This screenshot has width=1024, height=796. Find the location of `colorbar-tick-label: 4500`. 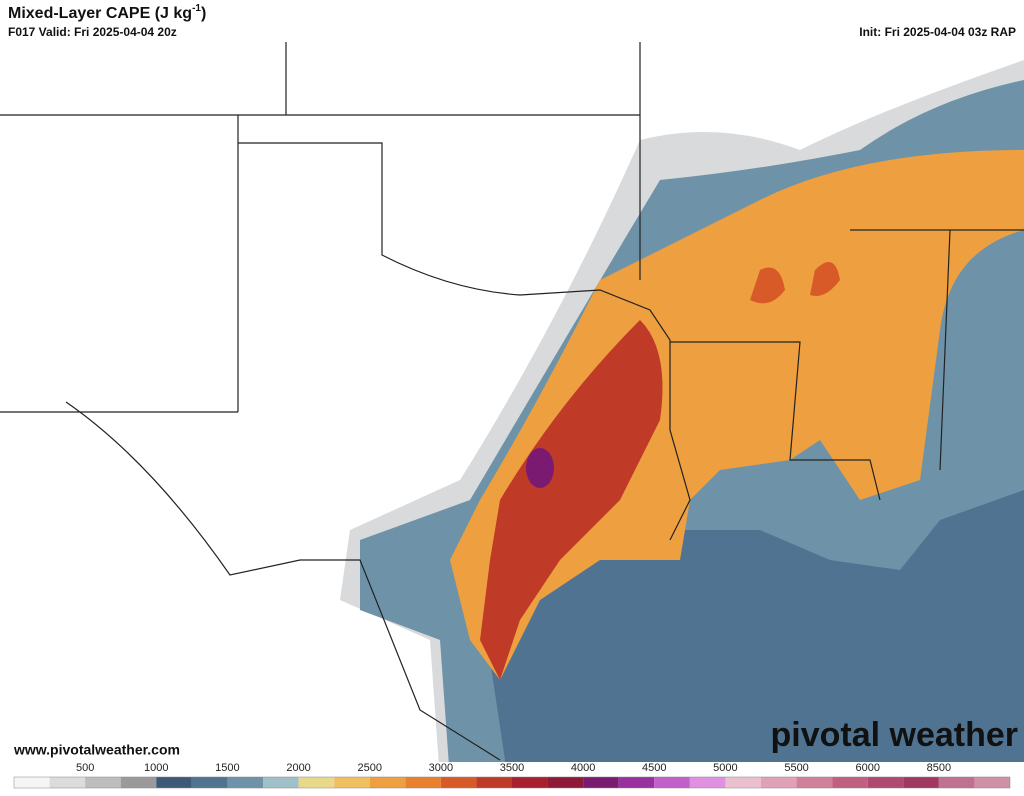

colorbar-tick-label: 4500 is located at coordinates (654, 768).